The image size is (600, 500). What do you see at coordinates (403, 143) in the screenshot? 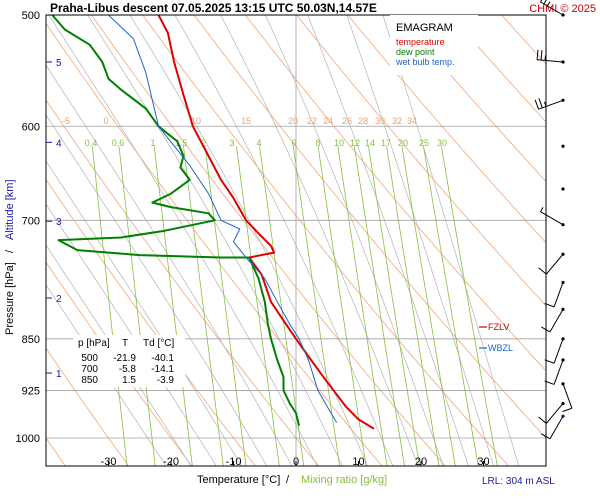
I see `mixing-ratio-label: 20` at bounding box center [403, 143].